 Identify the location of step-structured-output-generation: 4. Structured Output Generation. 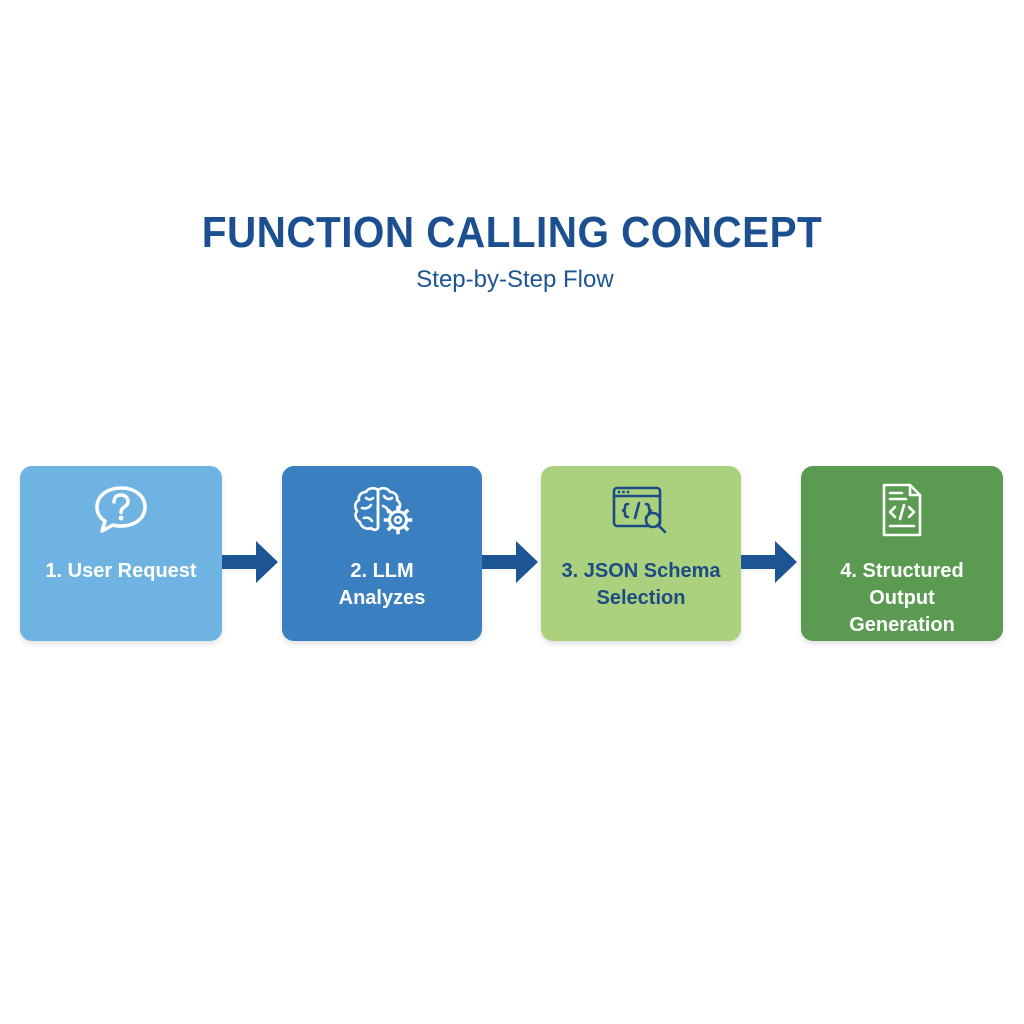
(902, 553).